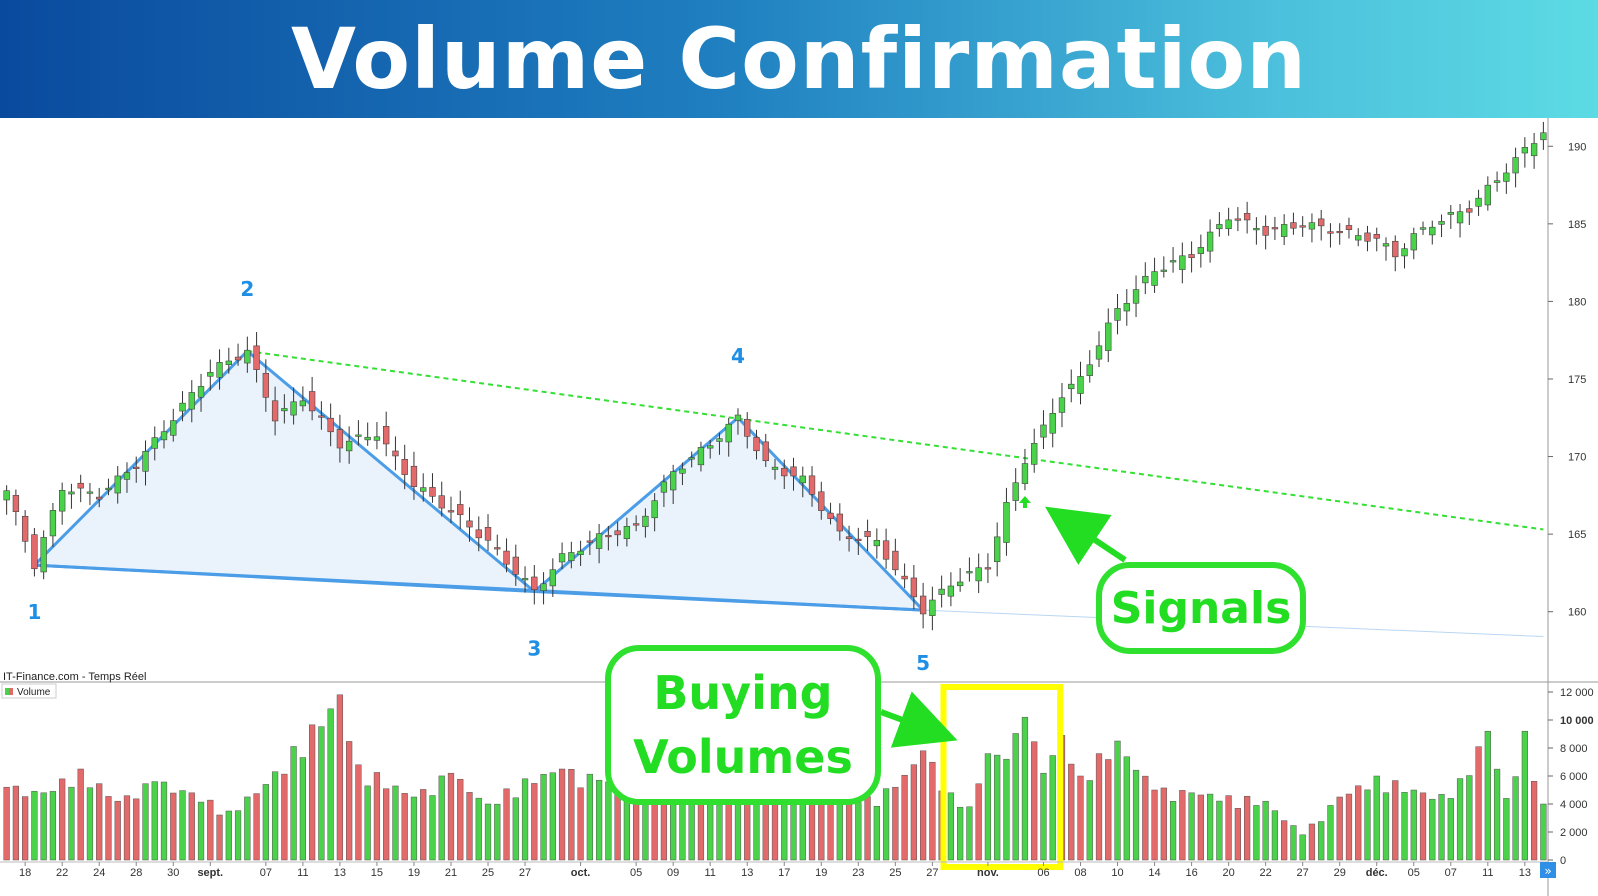  Describe the element at coordinates (799, 59) in the screenshot. I see `title-banner: Volume Confirmation` at that location.